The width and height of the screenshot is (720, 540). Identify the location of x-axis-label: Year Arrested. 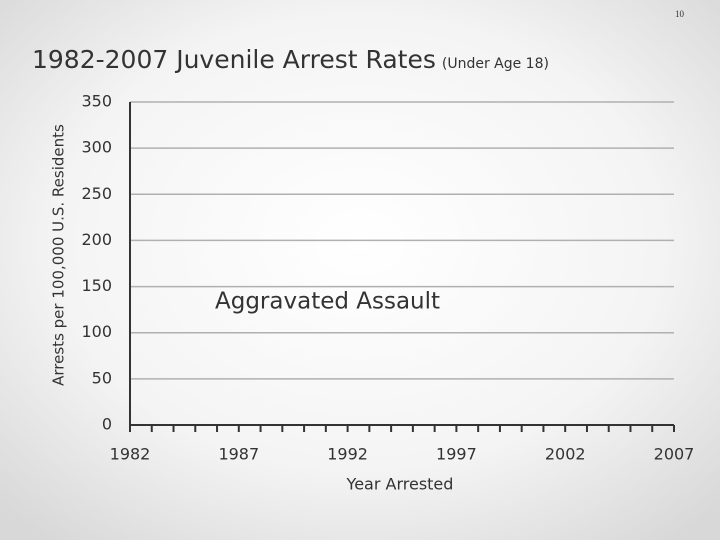
(400, 484).